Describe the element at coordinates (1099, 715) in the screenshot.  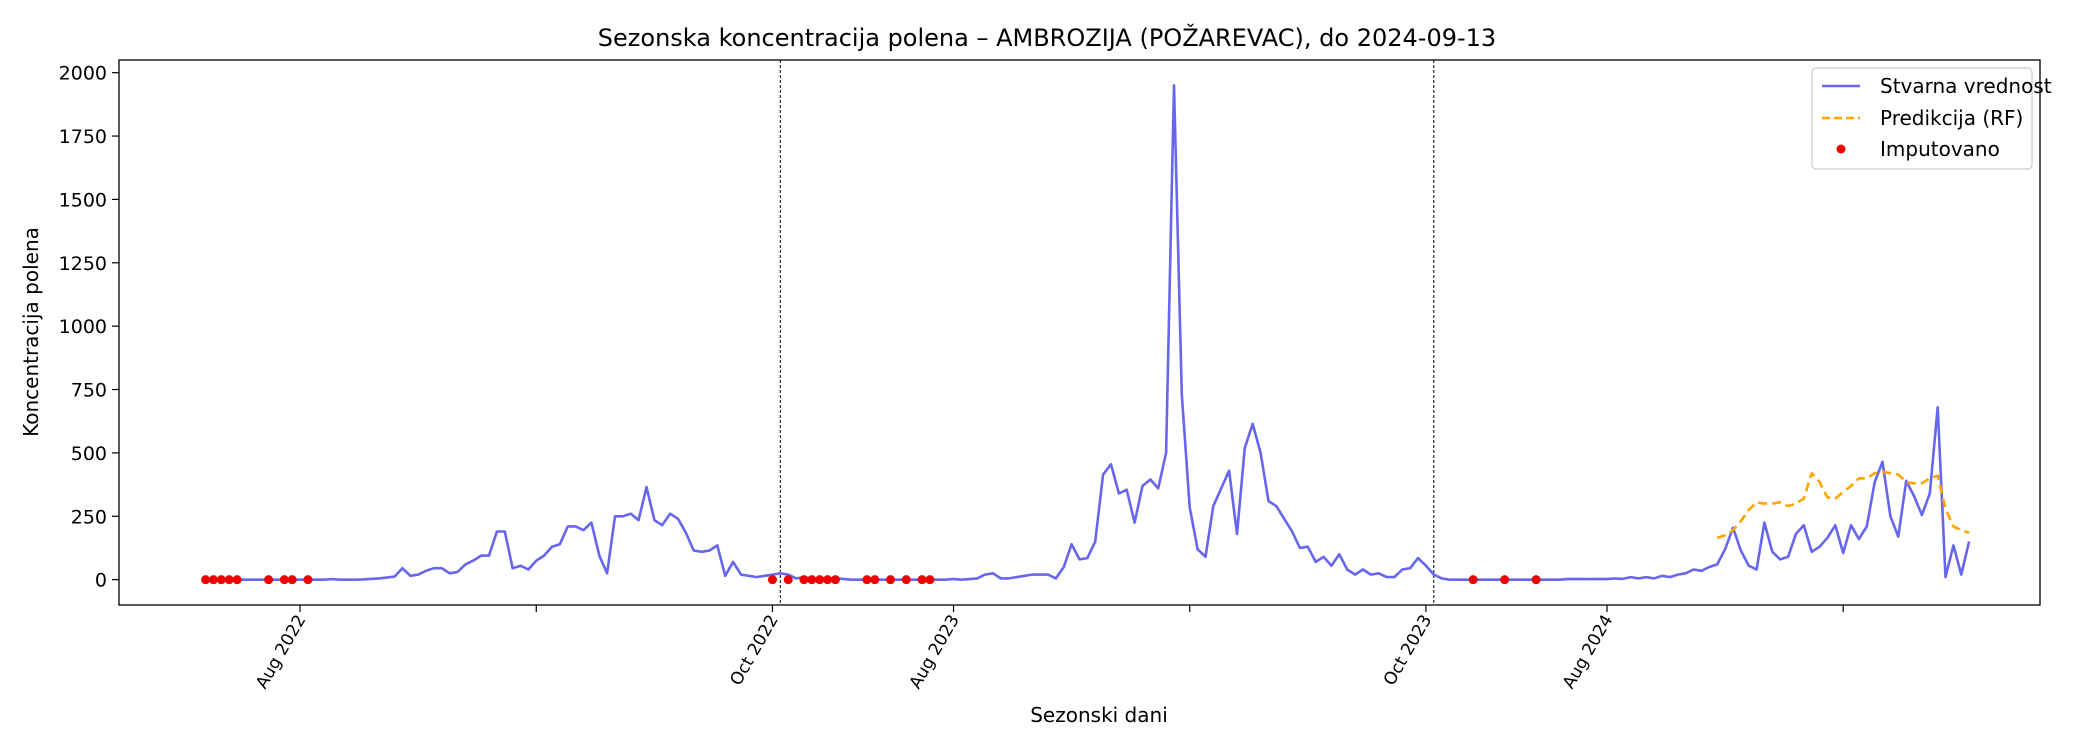
I see `x-axis-label: Sezonski dani` at that location.